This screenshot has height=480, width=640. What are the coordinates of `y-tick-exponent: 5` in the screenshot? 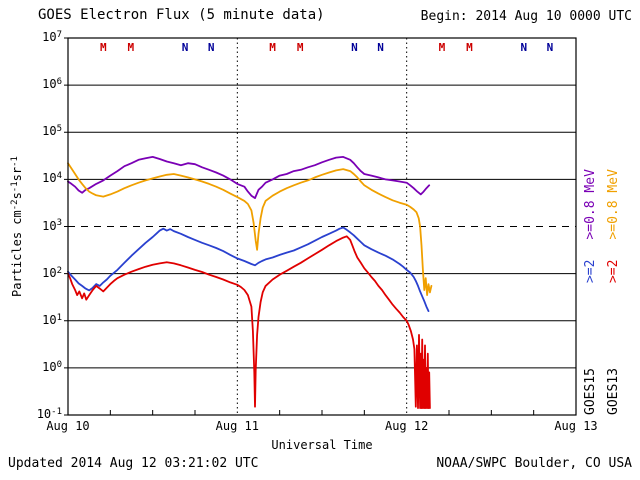 It's located at (59, 129).